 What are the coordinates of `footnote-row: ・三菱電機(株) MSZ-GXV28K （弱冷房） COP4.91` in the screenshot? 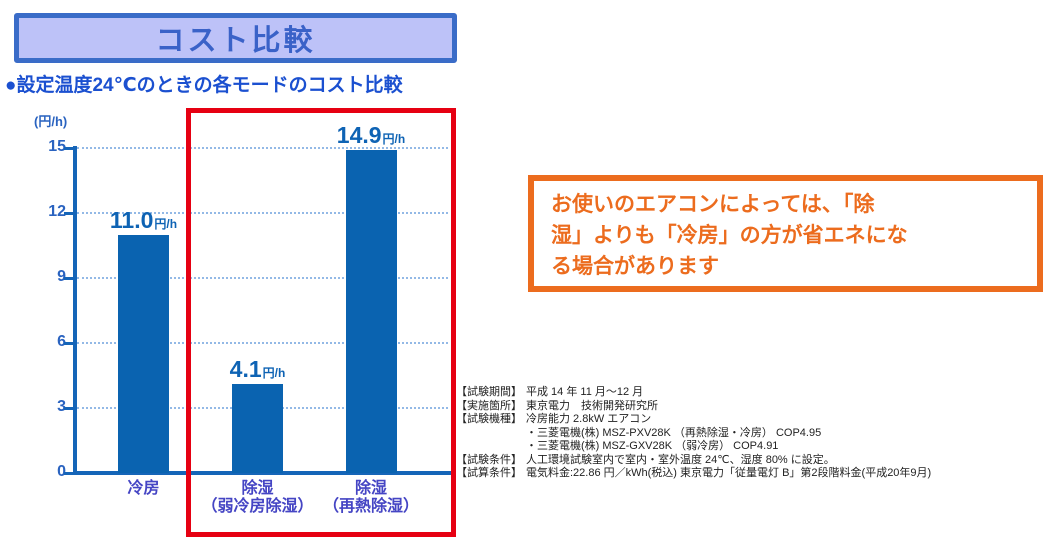 It's located at (693, 447).